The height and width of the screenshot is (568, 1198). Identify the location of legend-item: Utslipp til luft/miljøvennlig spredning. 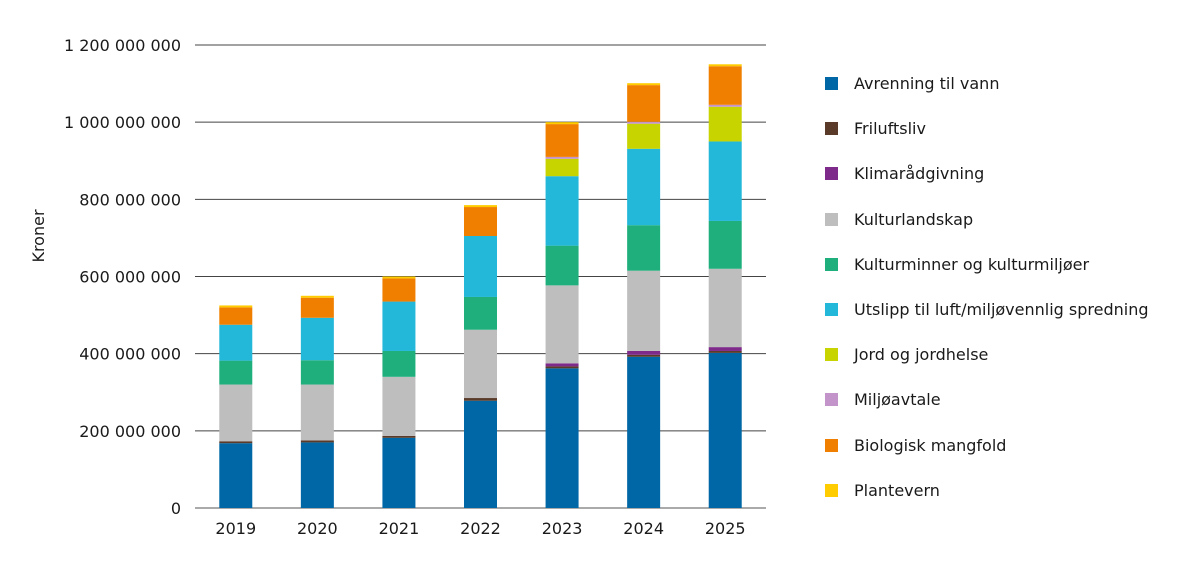
(1007, 309).